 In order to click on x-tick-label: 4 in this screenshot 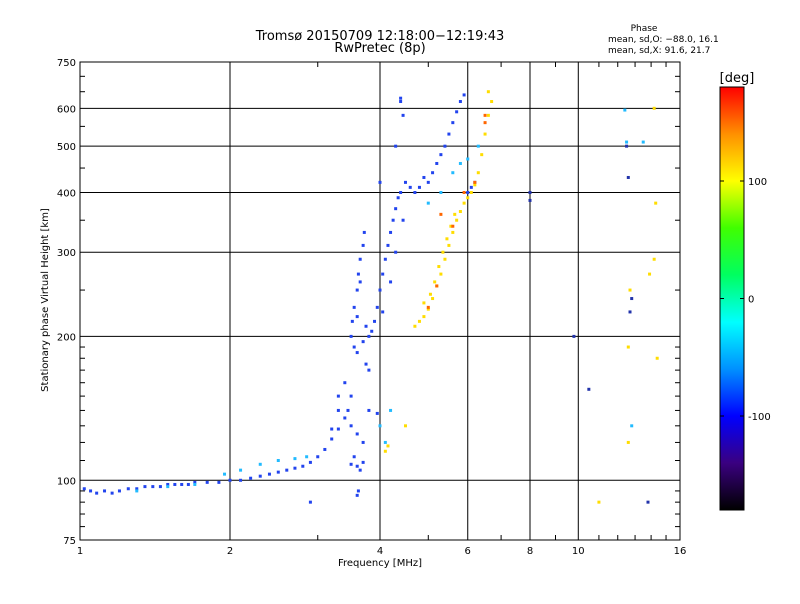, I will do `click(380, 551)`.